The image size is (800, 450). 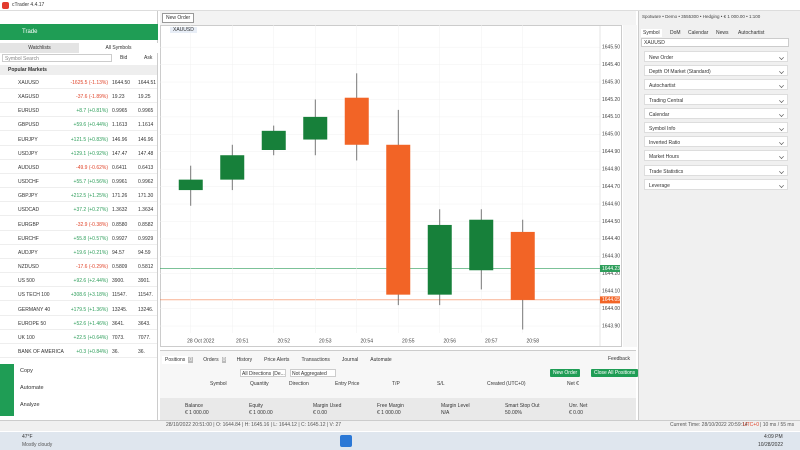 I want to click on bid-price: 13245., so click(x=120, y=309).